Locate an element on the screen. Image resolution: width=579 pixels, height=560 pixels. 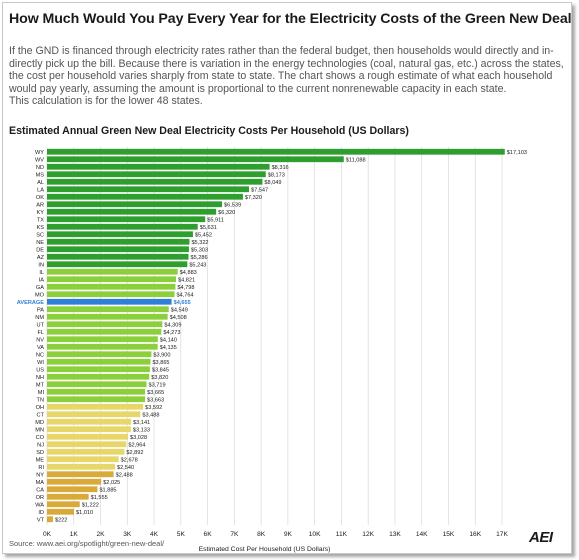
value-label: $3,488 is located at coordinates (150, 416).